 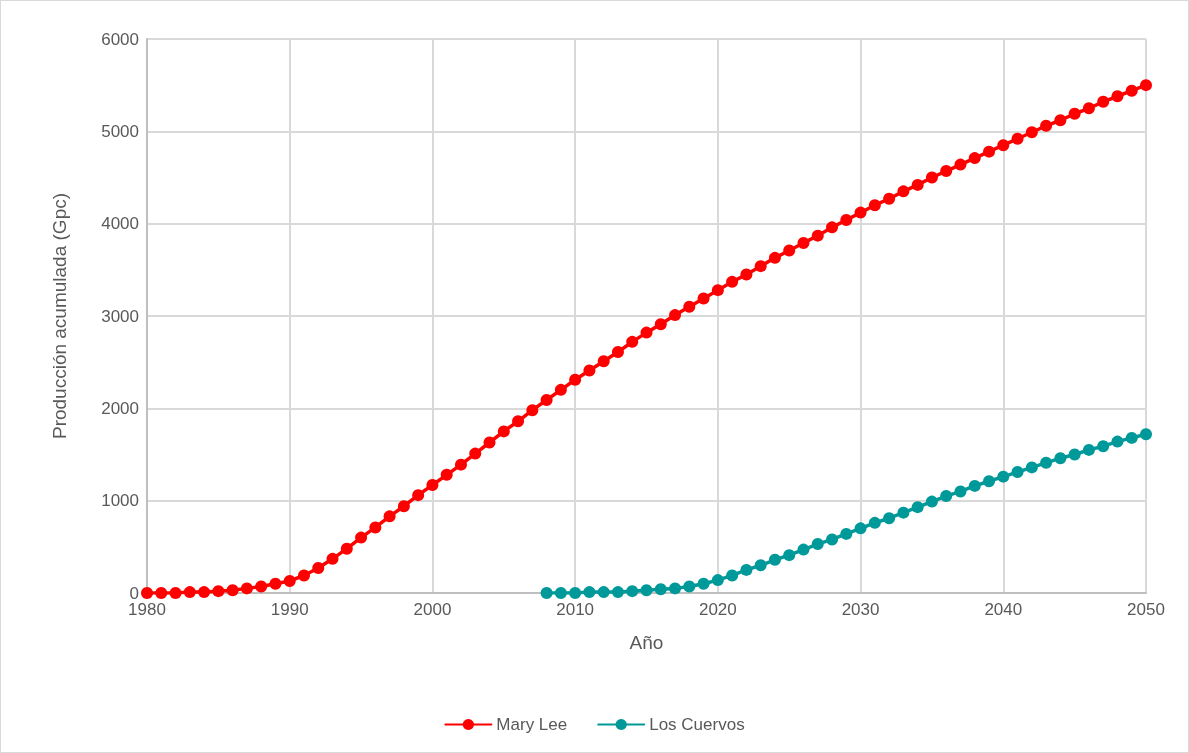 I want to click on y-tick-label: 6000, so click(x=120, y=39).